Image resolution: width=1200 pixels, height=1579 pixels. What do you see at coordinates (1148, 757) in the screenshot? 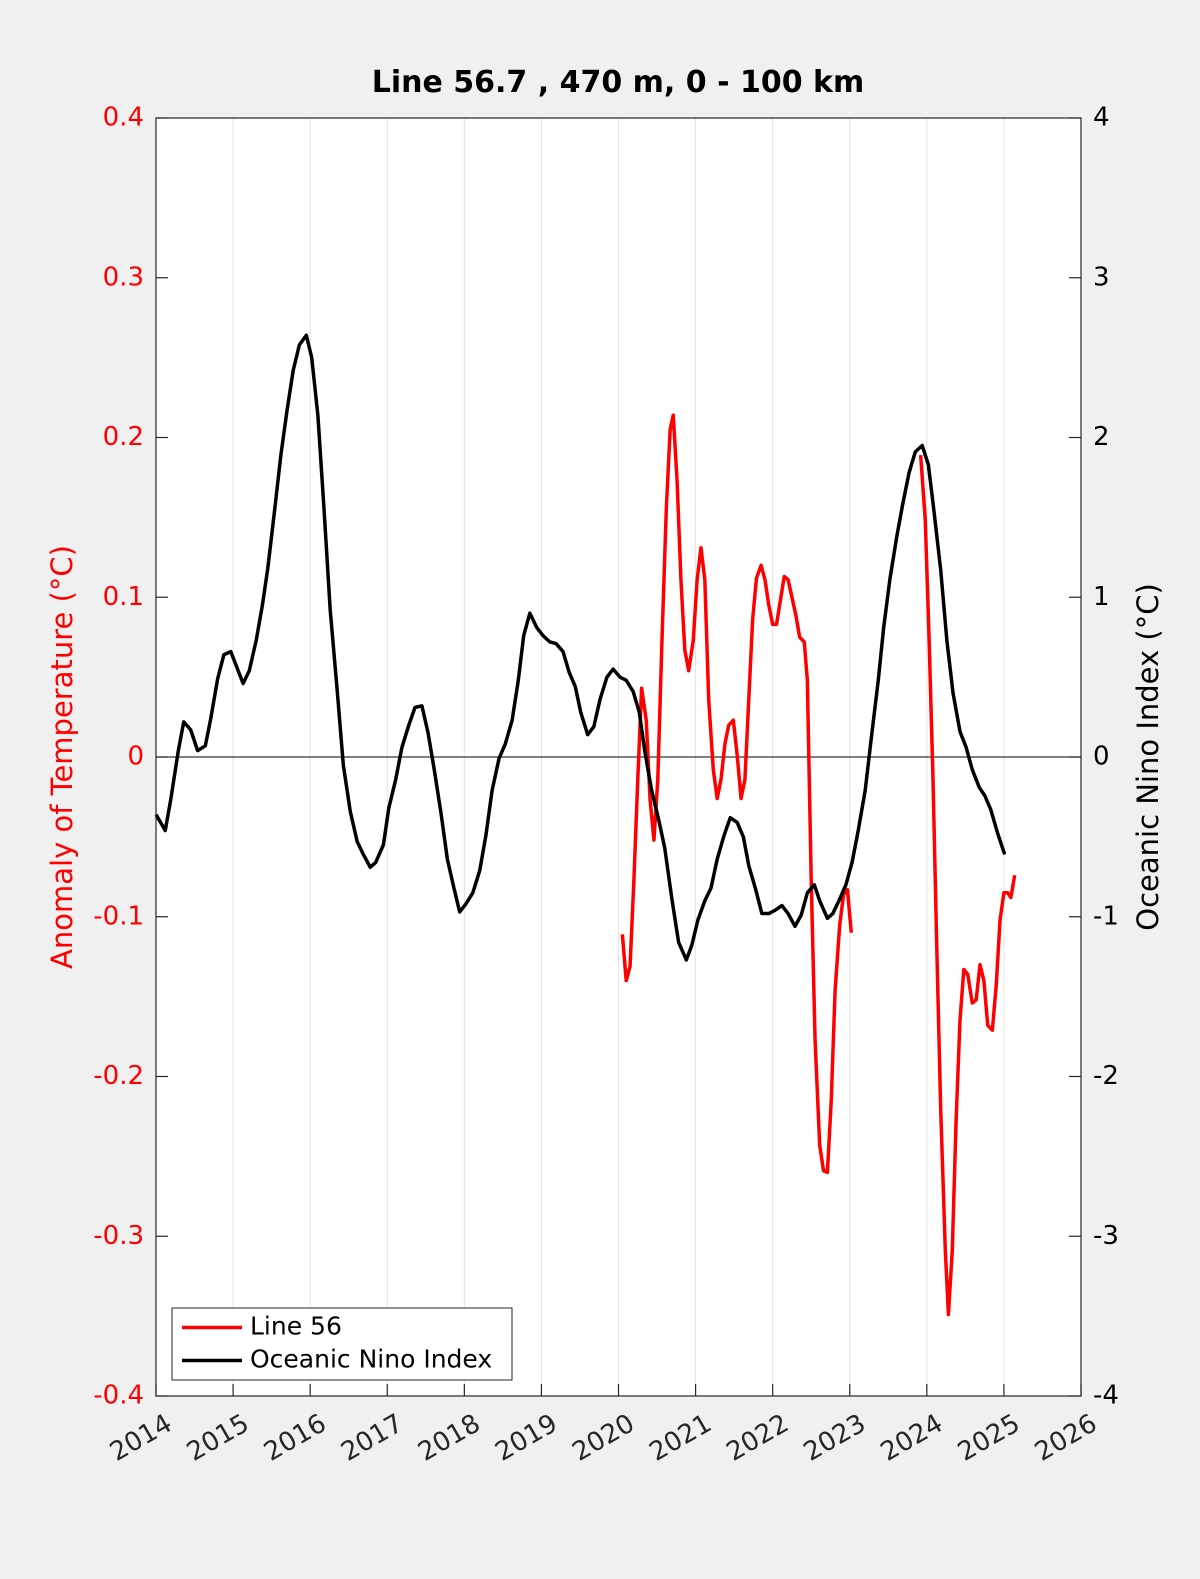
I see `y2-axis-label: Oceanic Nino Index (°C)` at bounding box center [1148, 757].